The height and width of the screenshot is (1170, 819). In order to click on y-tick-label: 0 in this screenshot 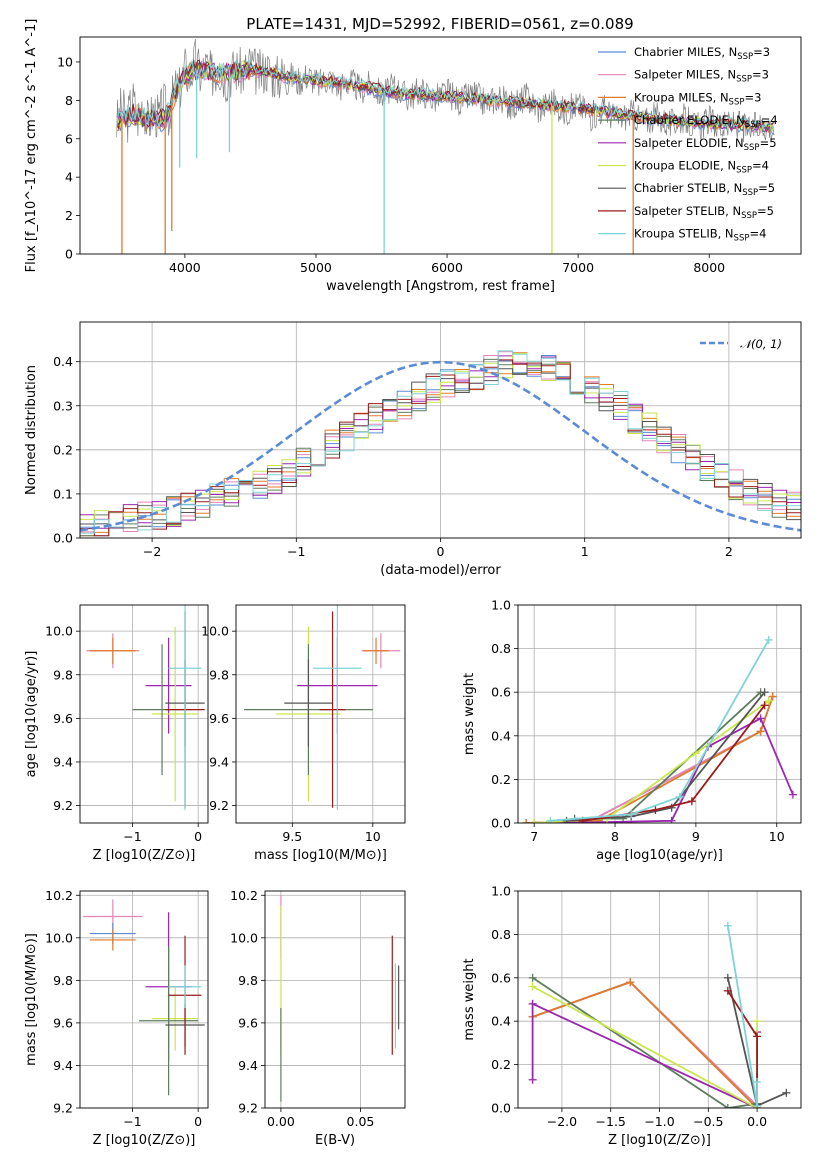, I will do `click(69, 254)`.